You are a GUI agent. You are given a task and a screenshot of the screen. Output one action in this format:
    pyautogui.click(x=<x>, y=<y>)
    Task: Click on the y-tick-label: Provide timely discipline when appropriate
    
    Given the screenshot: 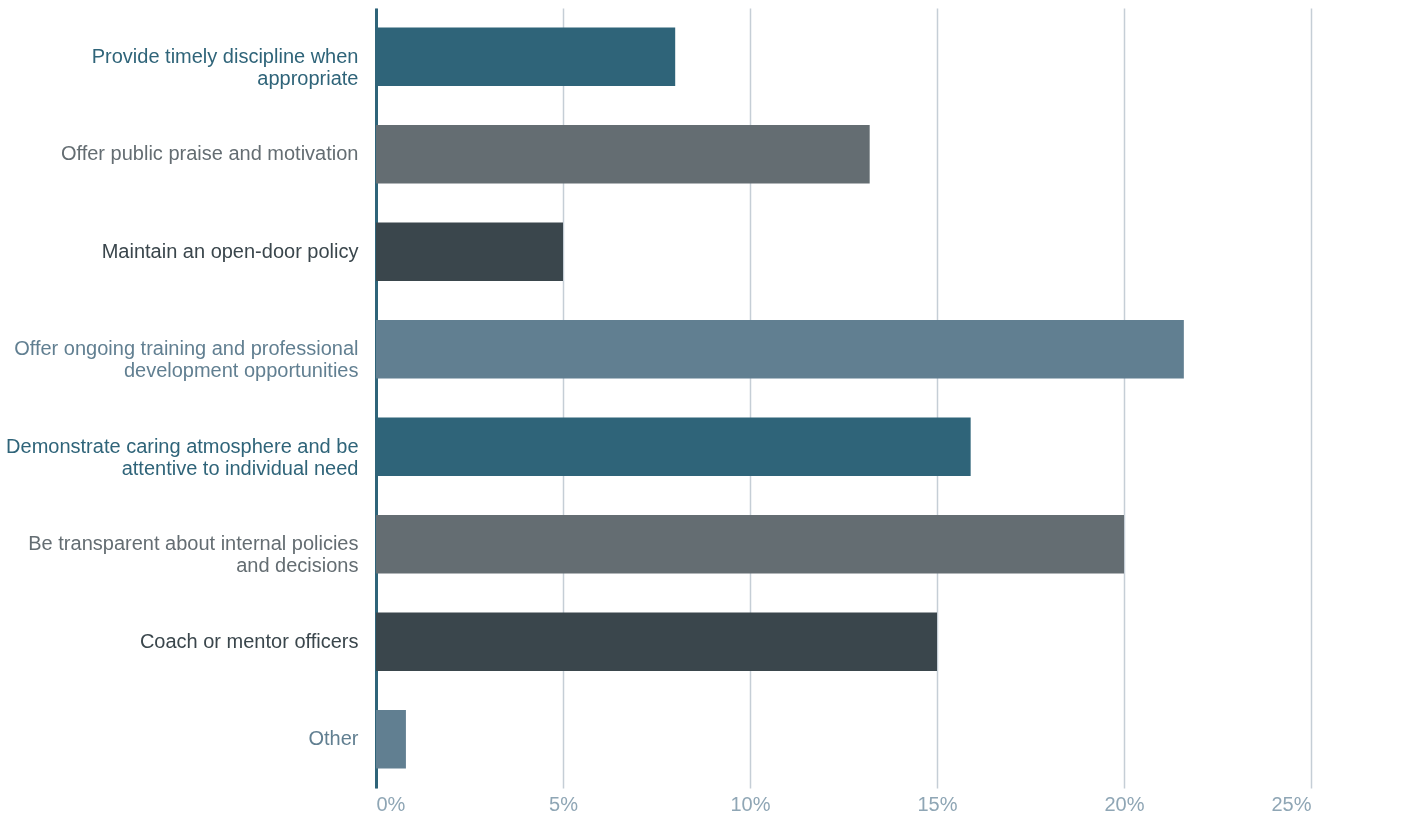 What is the action you would take?
    pyautogui.click(x=225, y=66)
    